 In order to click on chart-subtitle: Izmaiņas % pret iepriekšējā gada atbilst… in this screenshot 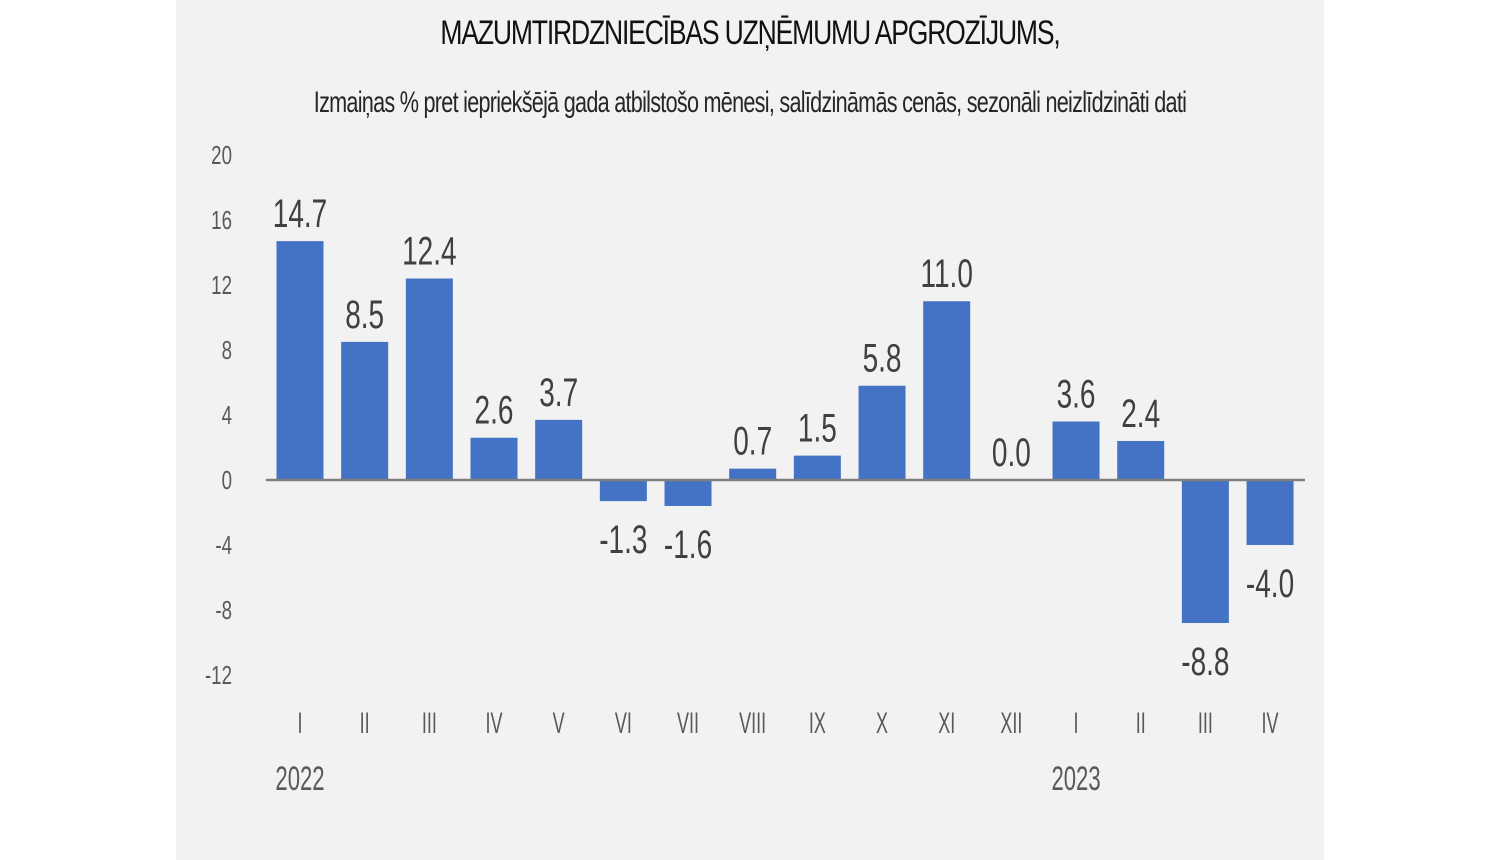, I will do `click(750, 102)`.